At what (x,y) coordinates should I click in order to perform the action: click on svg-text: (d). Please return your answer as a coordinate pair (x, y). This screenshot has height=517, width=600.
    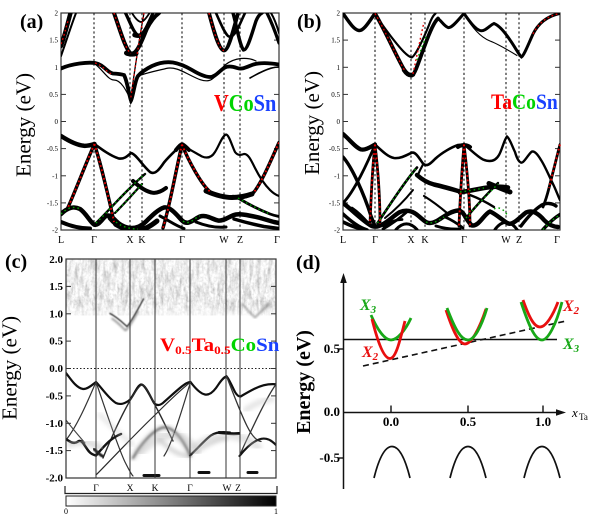
    Looking at the image, I should click on (308, 263).